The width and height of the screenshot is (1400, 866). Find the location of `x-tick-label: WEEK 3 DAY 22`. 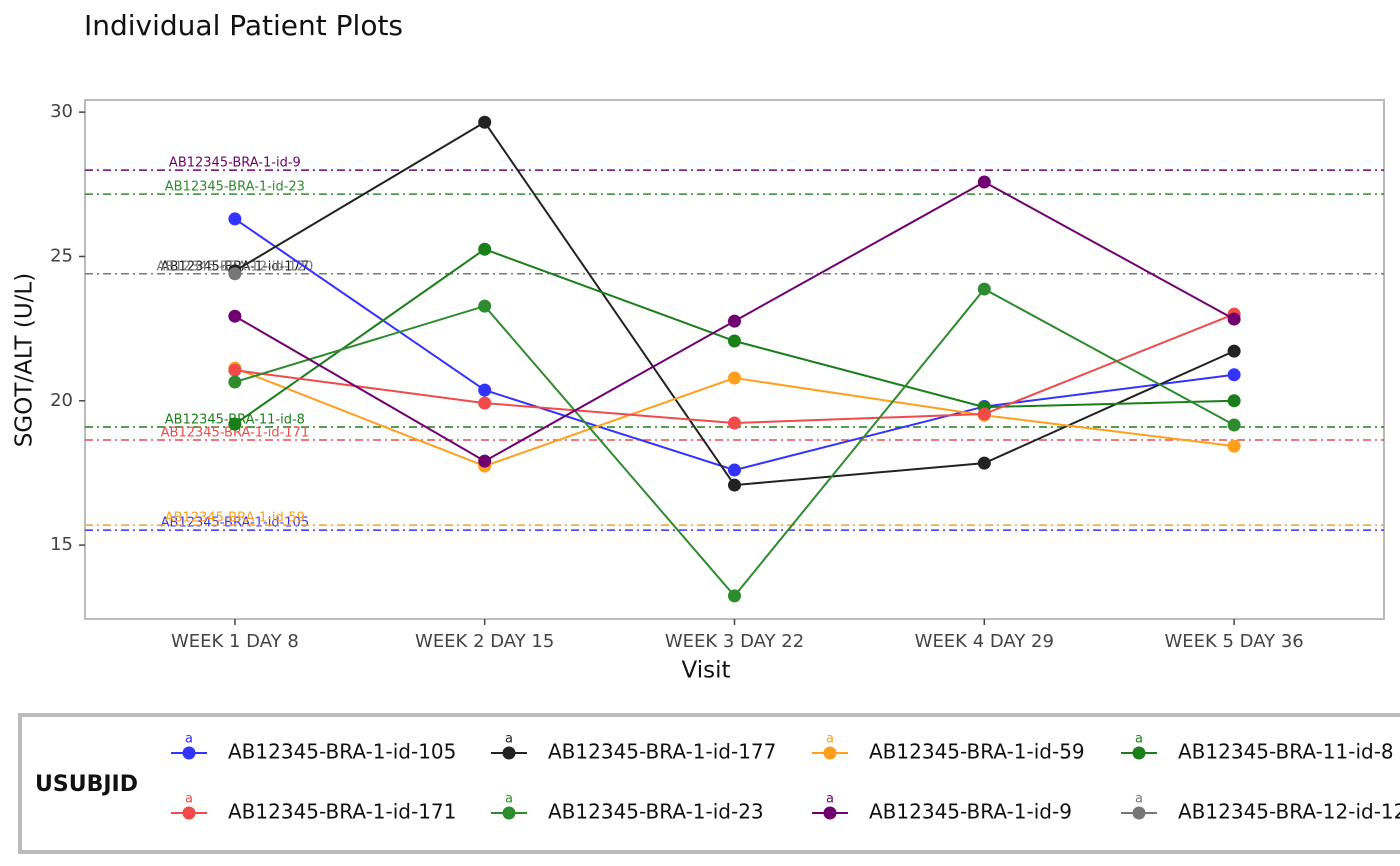

x-tick-label: WEEK 3 DAY 22 is located at coordinates (734, 641).